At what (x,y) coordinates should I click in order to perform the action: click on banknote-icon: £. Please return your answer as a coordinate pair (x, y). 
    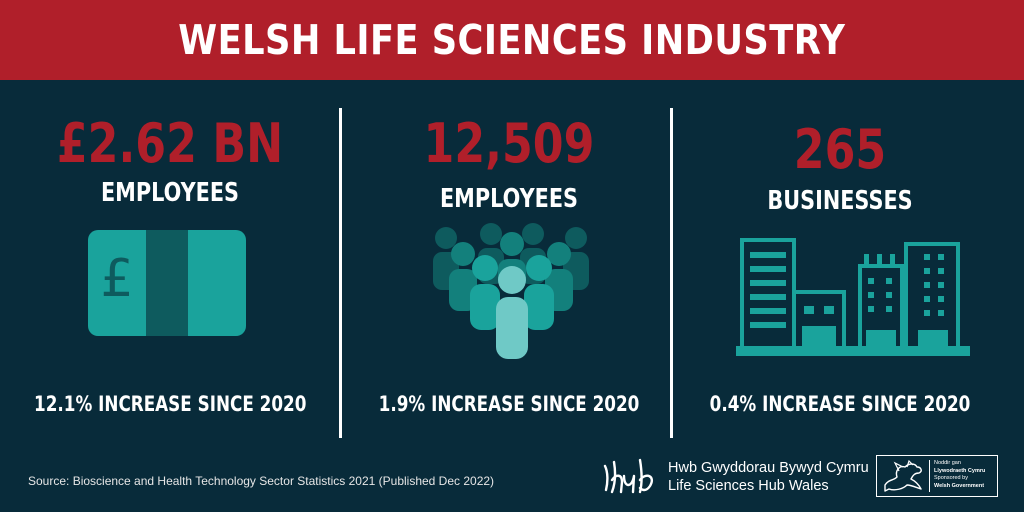
    Looking at the image, I should click on (167, 283).